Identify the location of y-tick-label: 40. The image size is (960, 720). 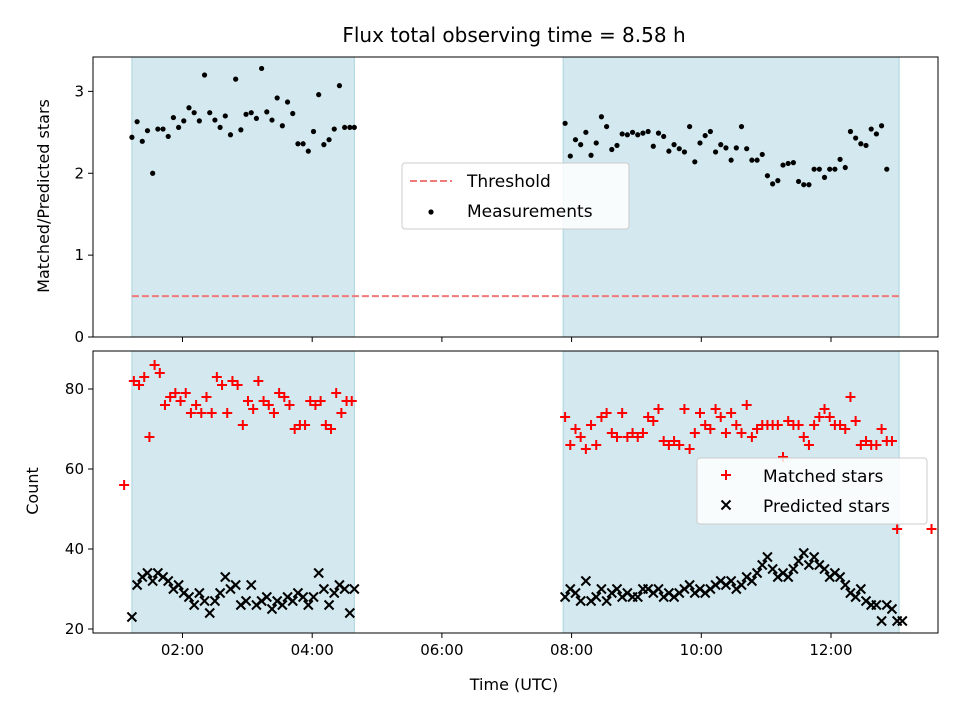
(74, 549).